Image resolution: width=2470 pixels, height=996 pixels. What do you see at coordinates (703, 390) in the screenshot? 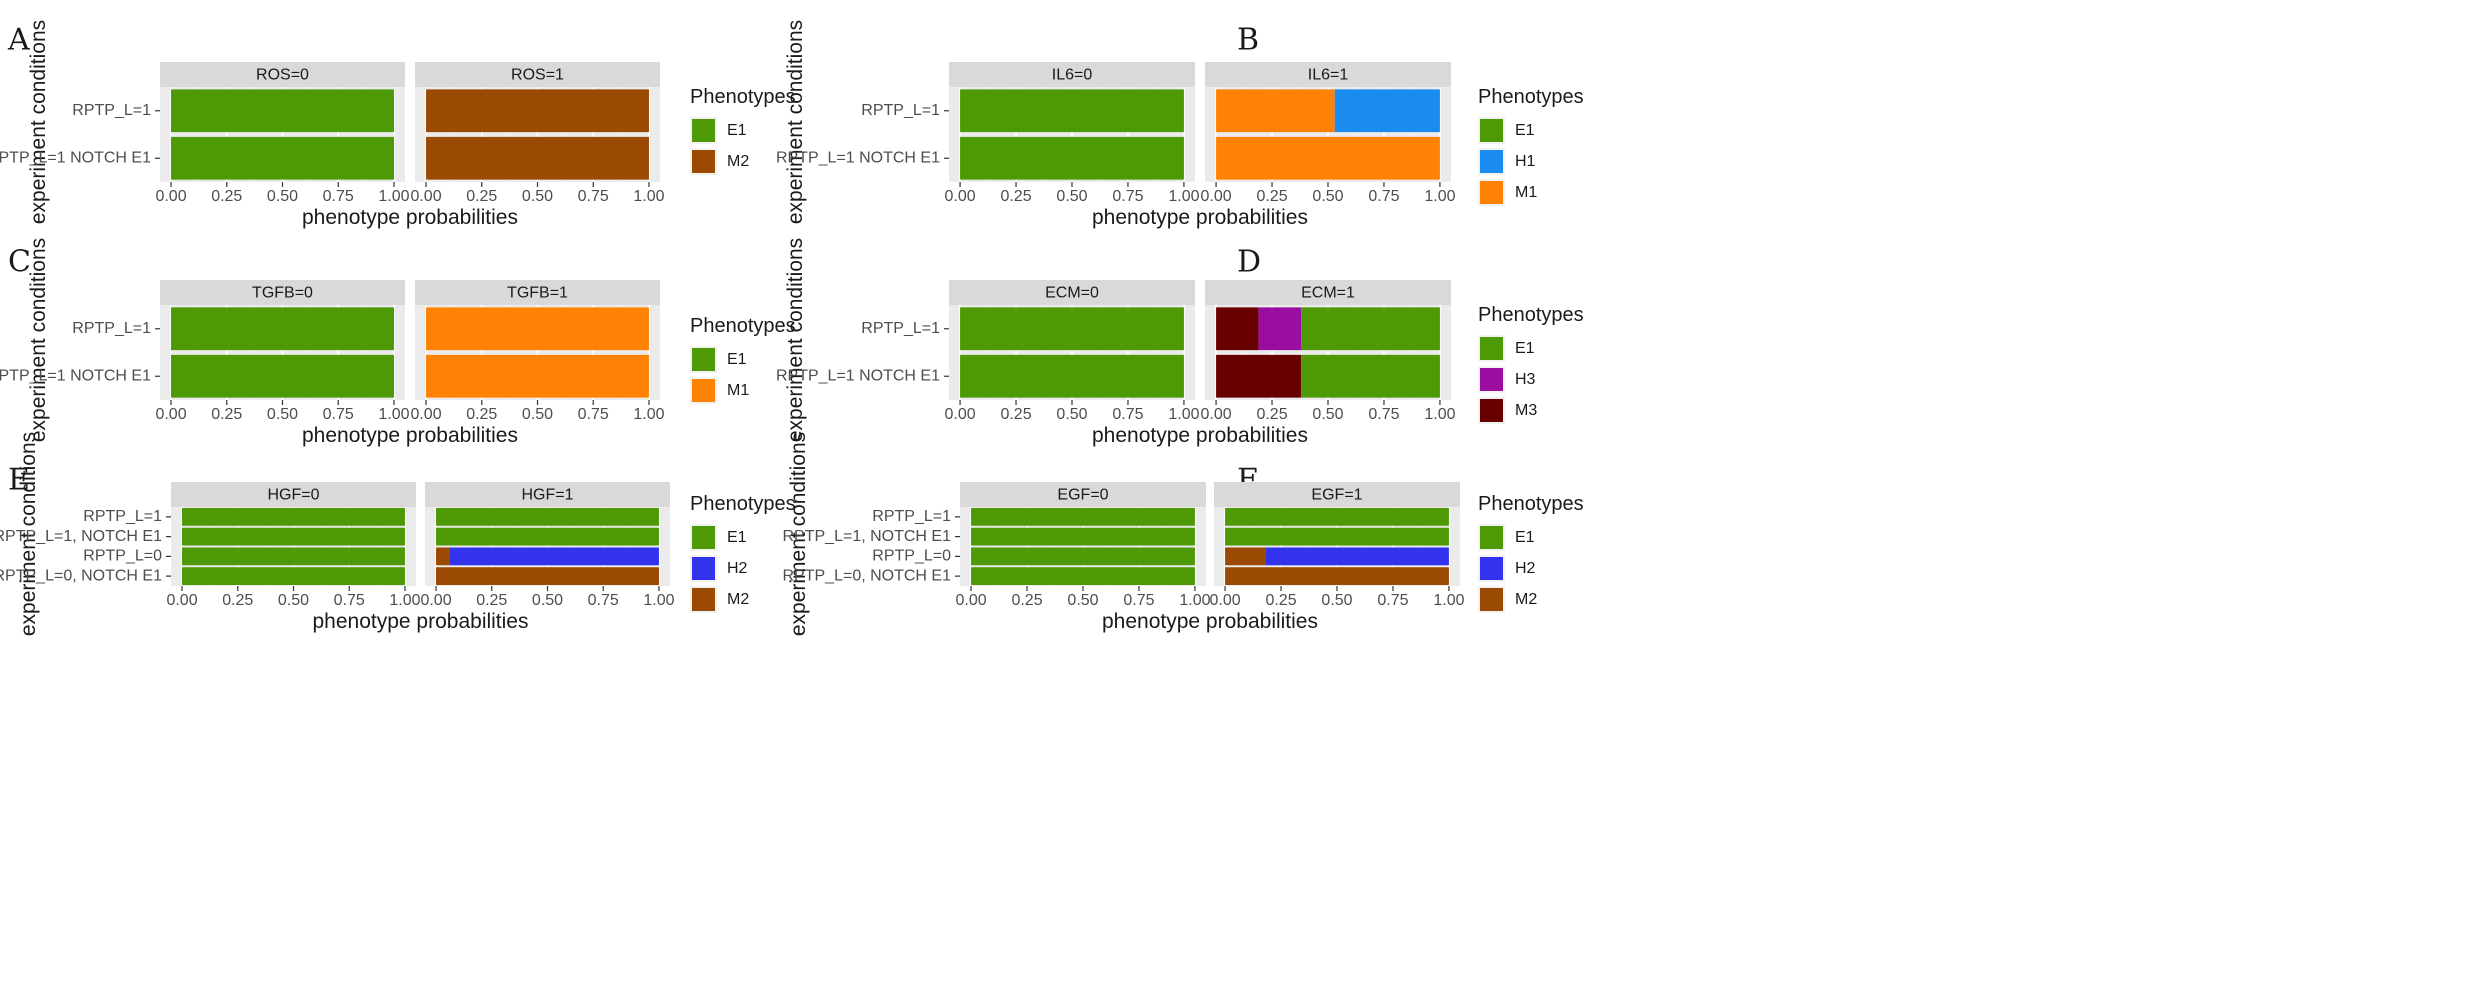
I see `legend-swatch-m1` at bounding box center [703, 390].